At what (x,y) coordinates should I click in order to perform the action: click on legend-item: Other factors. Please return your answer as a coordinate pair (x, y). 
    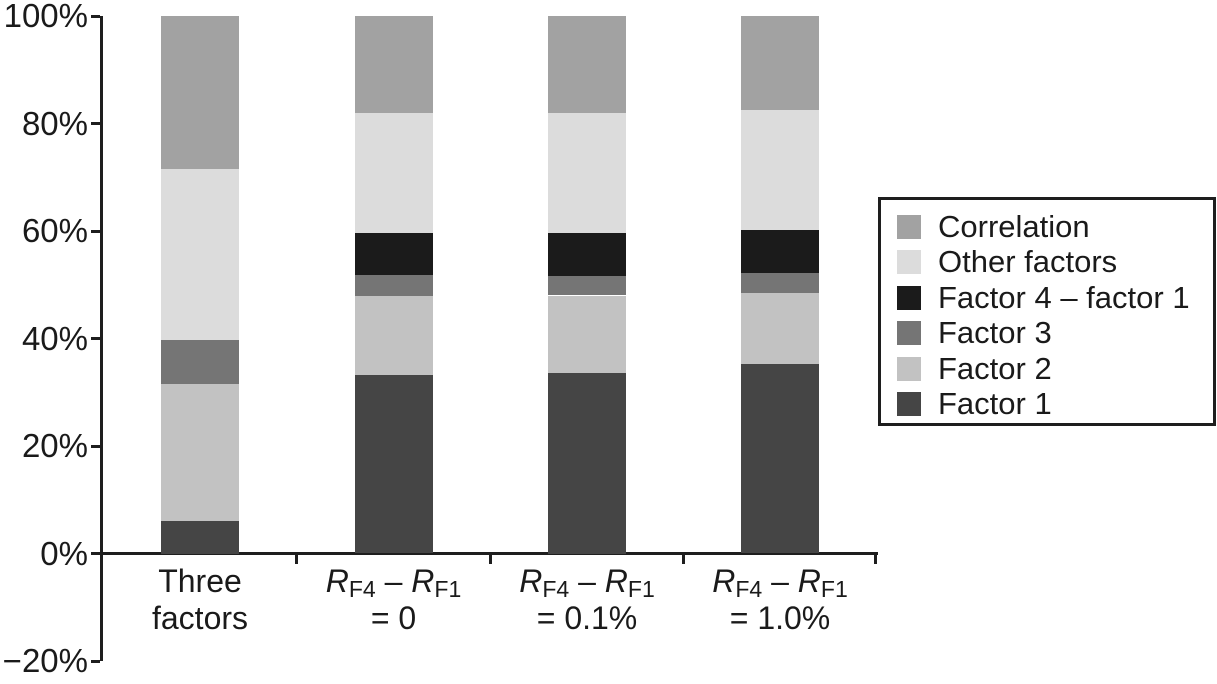
    Looking at the image, I should click on (1055, 263).